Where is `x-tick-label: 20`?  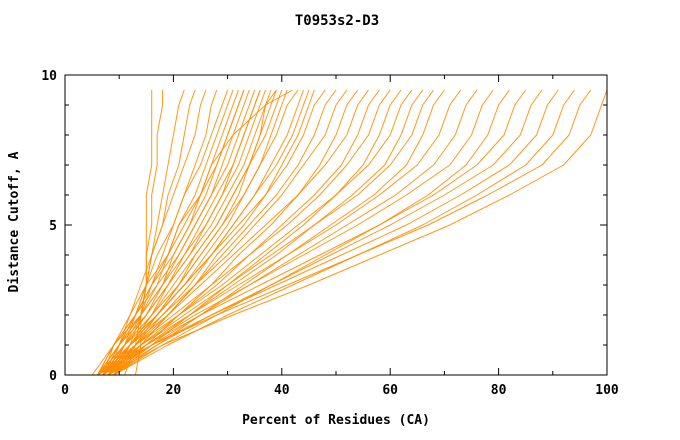 x-tick-label: 20 is located at coordinates (174, 390).